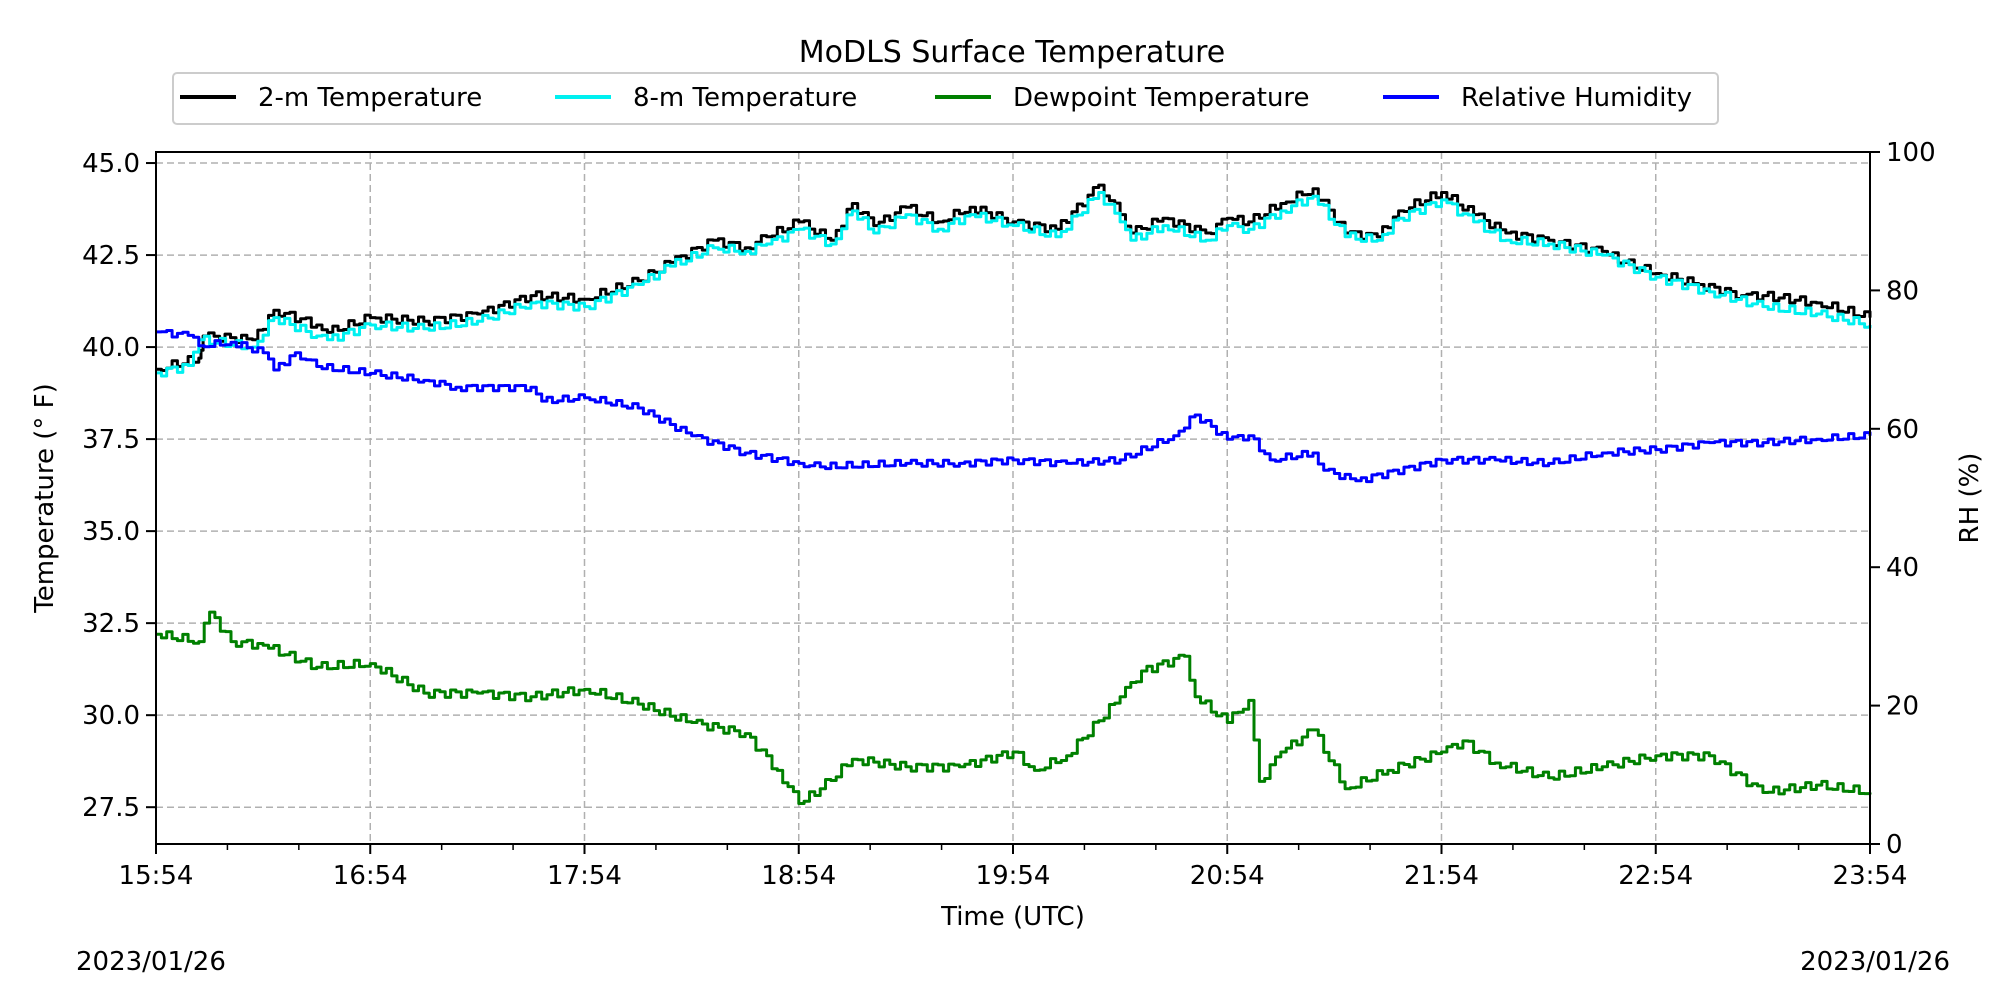  Describe the element at coordinates (1870, 876) in the screenshot. I see `x-tick-label: 23:54` at that location.